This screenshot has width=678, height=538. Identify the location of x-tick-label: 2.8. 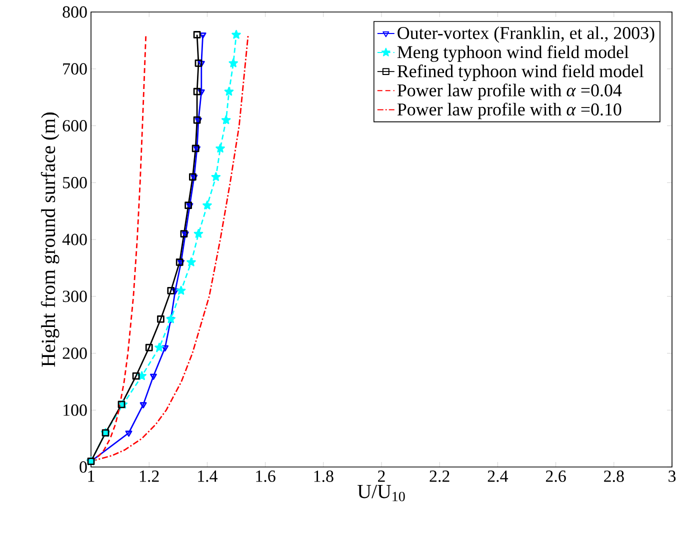
(614, 476).